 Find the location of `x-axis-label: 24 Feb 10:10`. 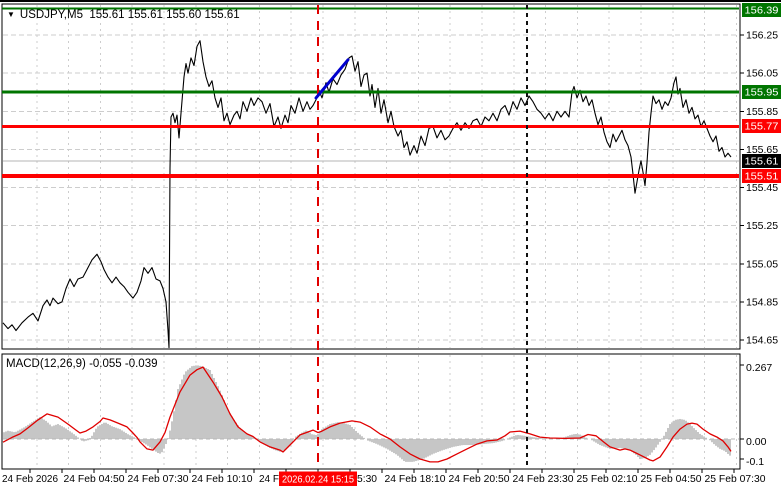

x-axis-label: 24 Feb 10:10 is located at coordinates (222, 479).